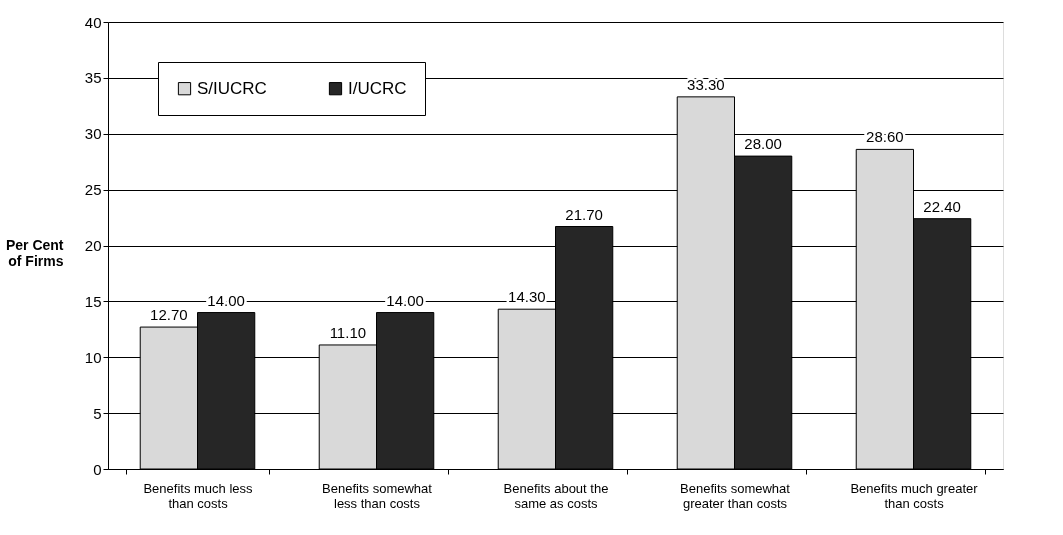 This screenshot has height=535, width=1063. I want to click on data-label: 21.70, so click(584, 214).